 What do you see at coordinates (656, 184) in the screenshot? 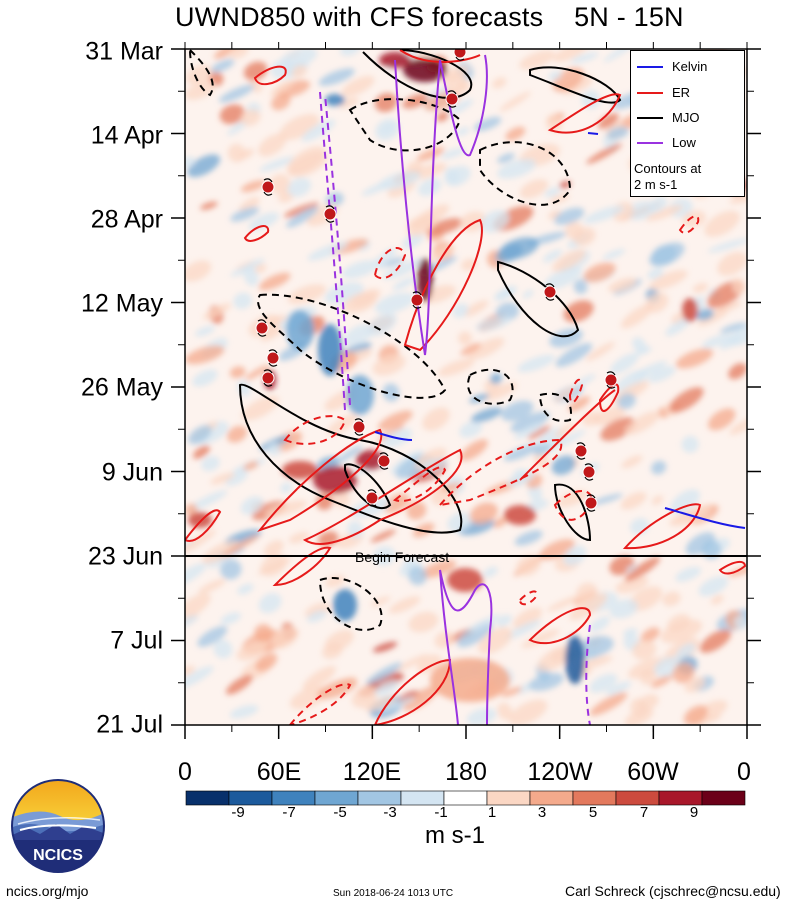
I see `legend-note-line: 2 m s-1` at bounding box center [656, 184].